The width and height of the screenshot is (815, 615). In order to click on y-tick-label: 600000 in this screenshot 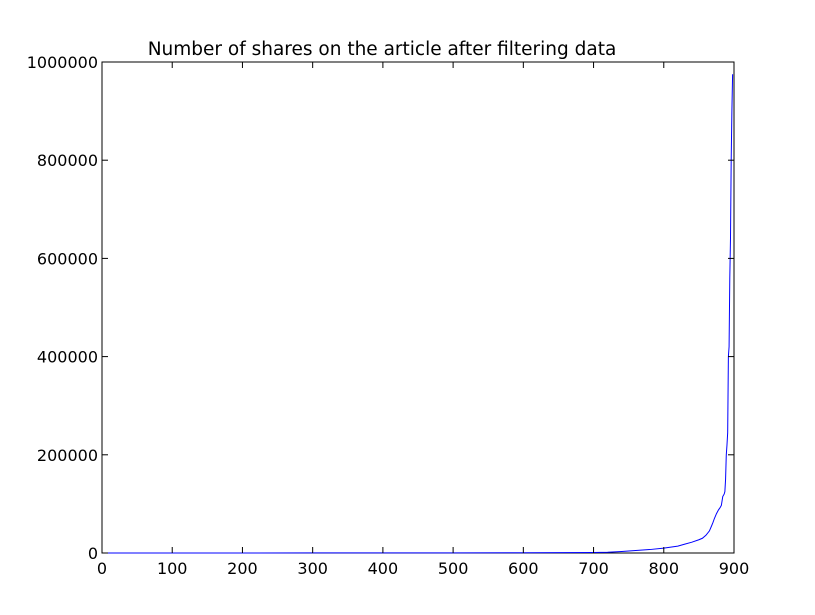, I will do `click(67, 258)`.